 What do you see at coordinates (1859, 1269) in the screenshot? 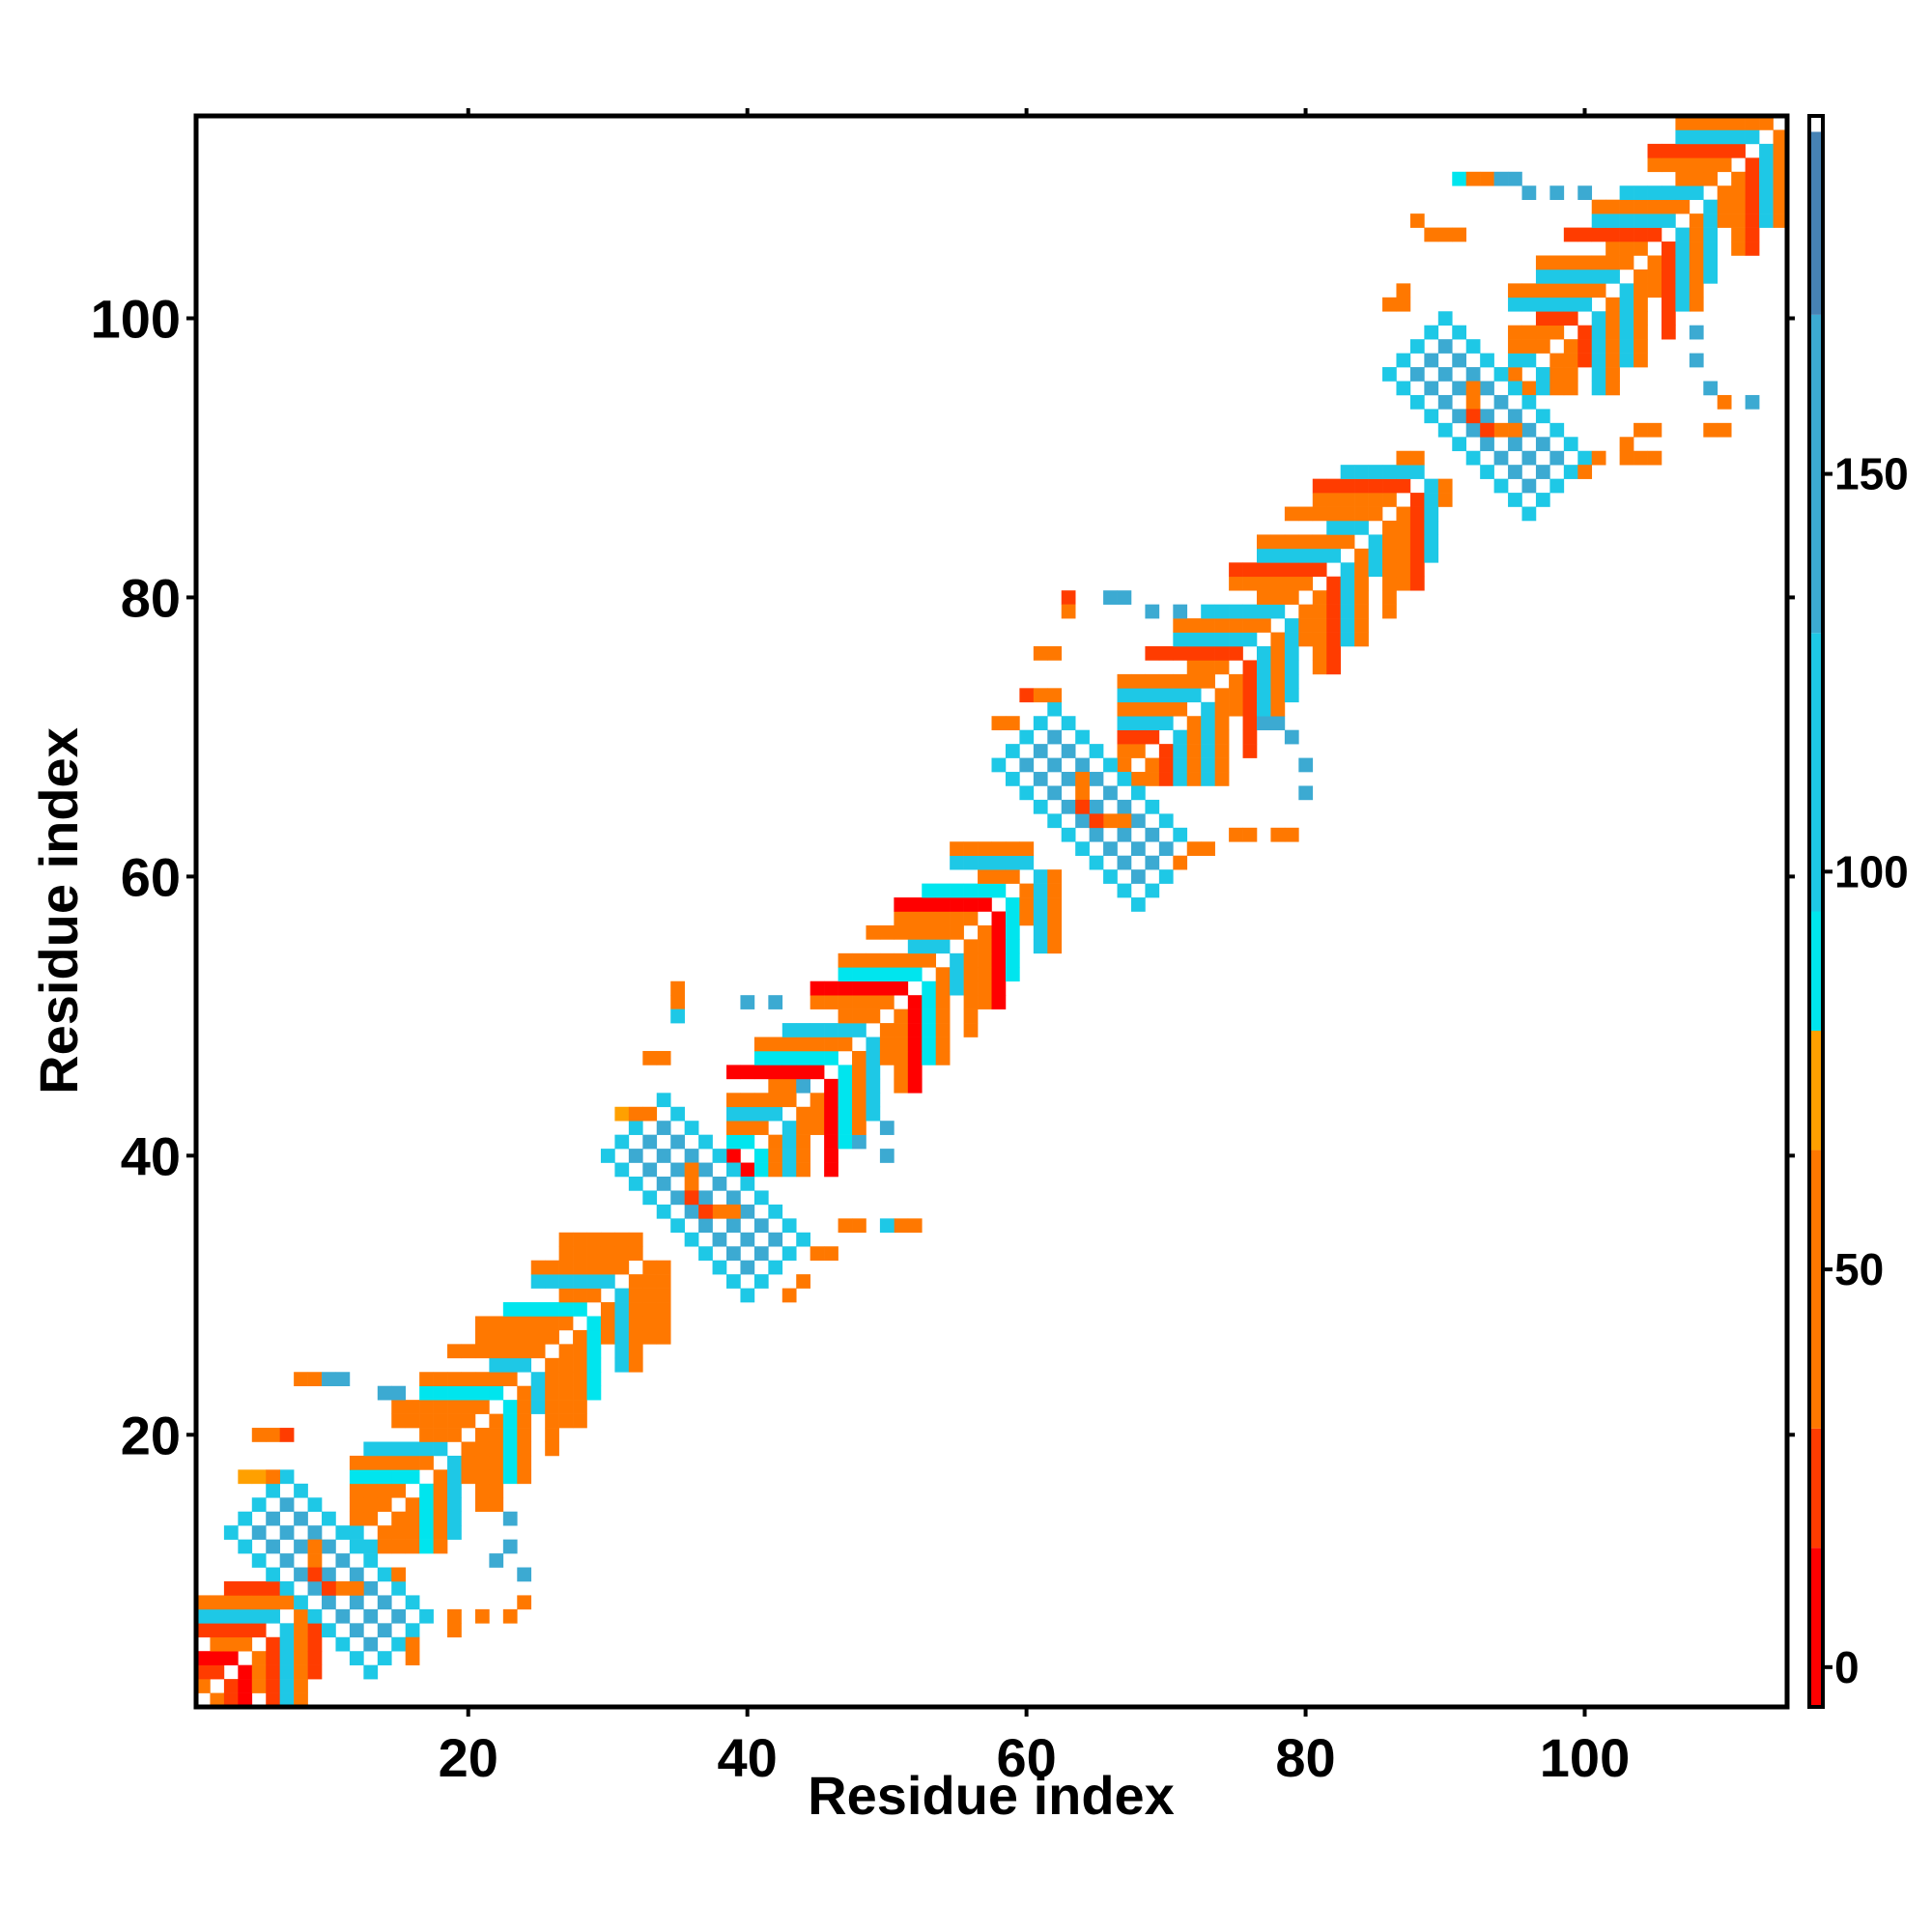
I see `colorbar-tick-label: 50` at bounding box center [1859, 1269].